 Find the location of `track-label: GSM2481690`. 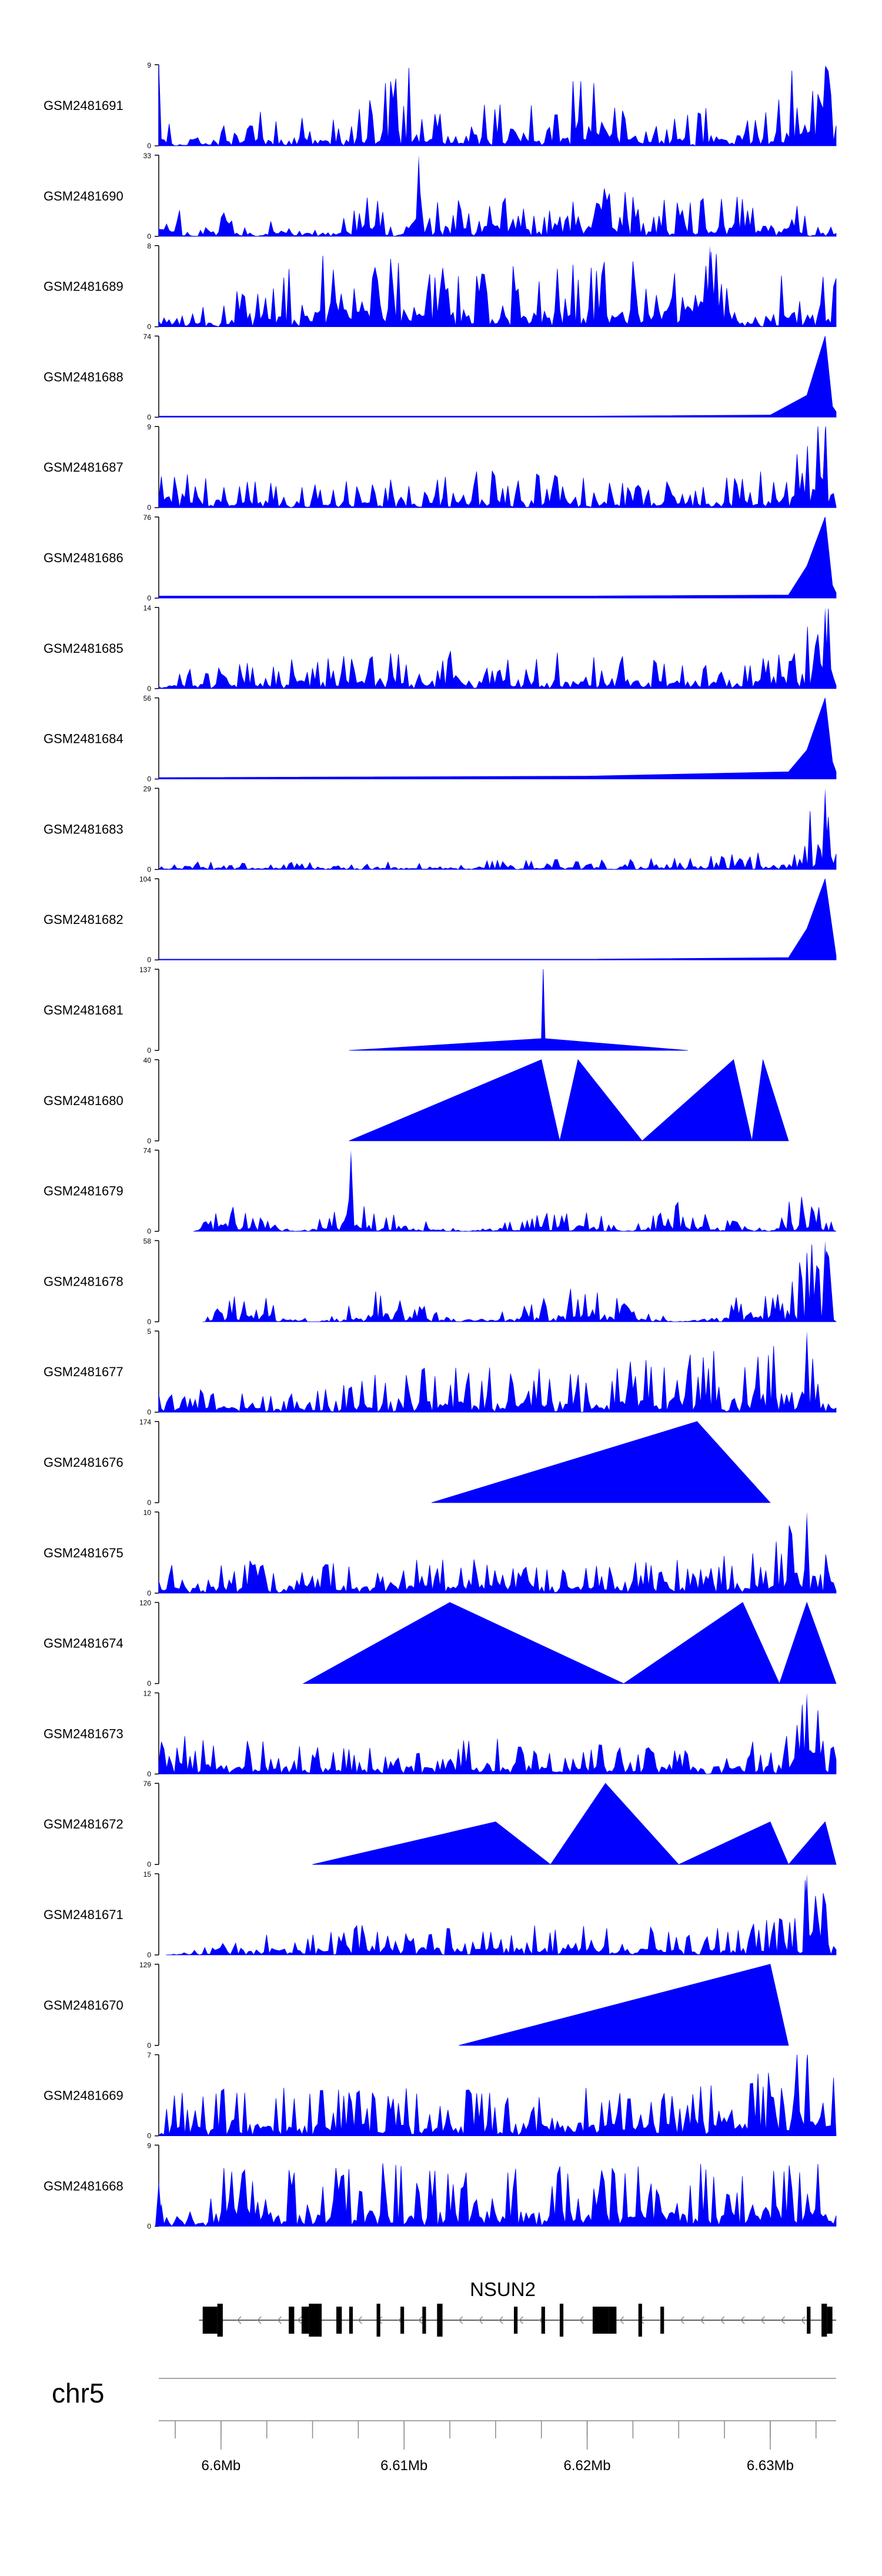

track-label: GSM2481690 is located at coordinates (83, 196).